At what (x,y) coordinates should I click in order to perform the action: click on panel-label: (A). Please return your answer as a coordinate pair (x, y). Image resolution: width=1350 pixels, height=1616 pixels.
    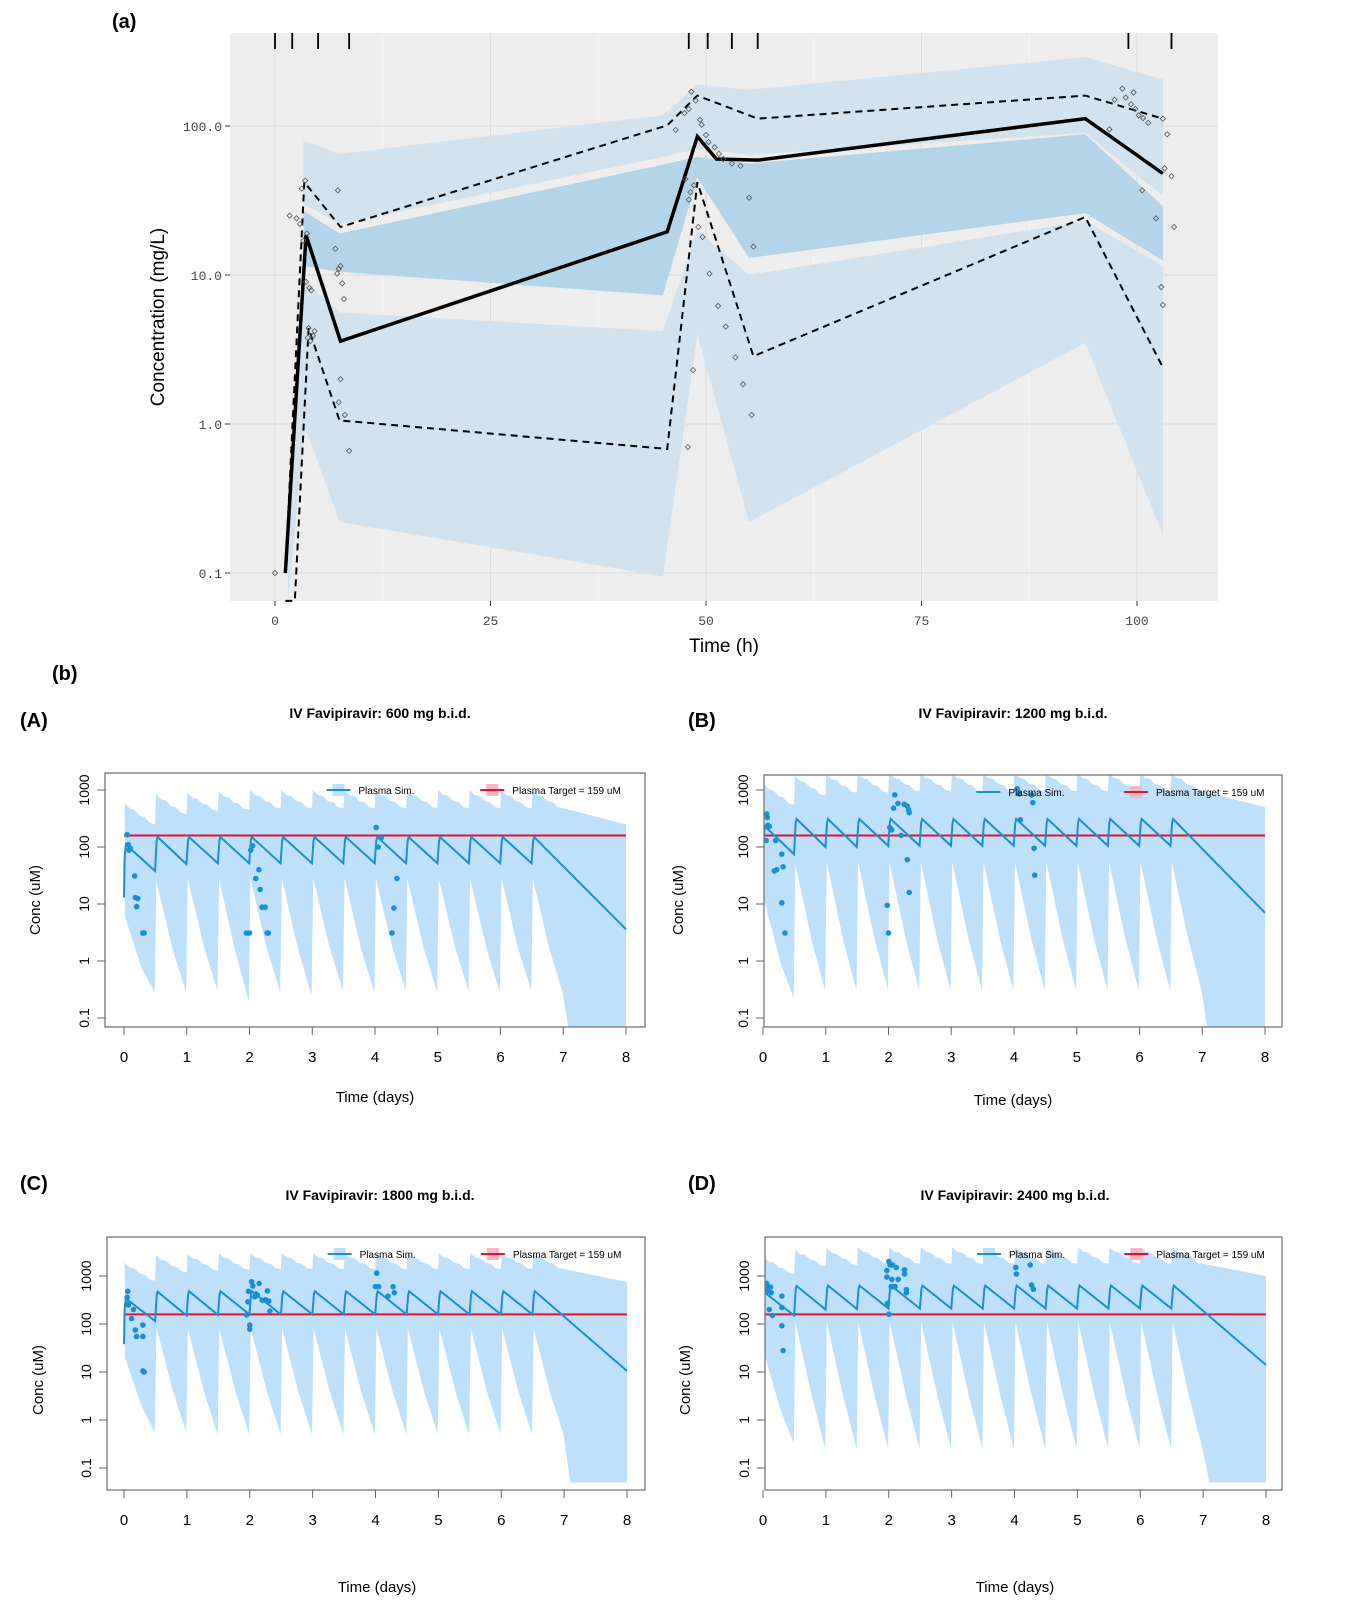
    Looking at the image, I should click on (34, 721).